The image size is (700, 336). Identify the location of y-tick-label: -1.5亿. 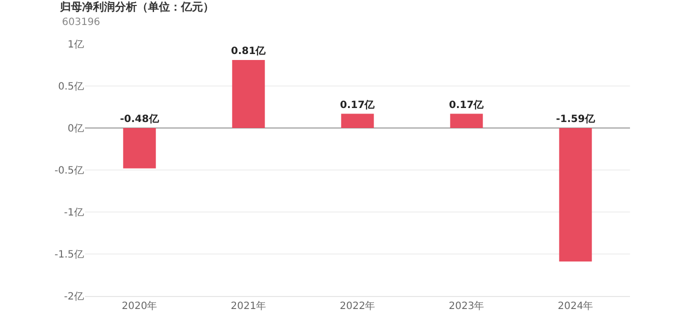
(69, 255).